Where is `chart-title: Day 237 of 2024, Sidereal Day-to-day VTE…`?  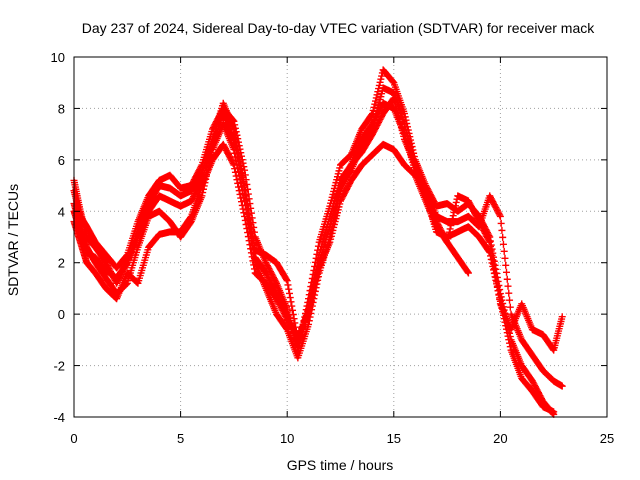
chart-title: Day 237 of 2024, Sidereal Day-to-day VTE… is located at coordinates (338, 28).